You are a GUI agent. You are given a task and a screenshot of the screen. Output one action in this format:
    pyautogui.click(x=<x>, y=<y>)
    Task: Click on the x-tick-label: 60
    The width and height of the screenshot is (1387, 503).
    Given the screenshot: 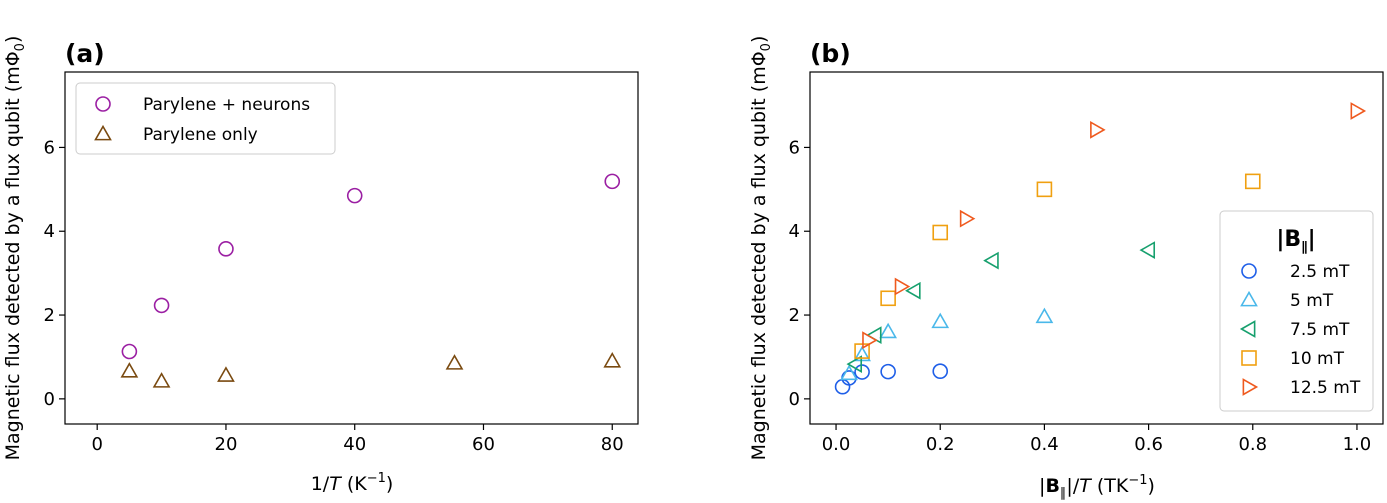 What is the action you would take?
    pyautogui.click(x=483, y=444)
    